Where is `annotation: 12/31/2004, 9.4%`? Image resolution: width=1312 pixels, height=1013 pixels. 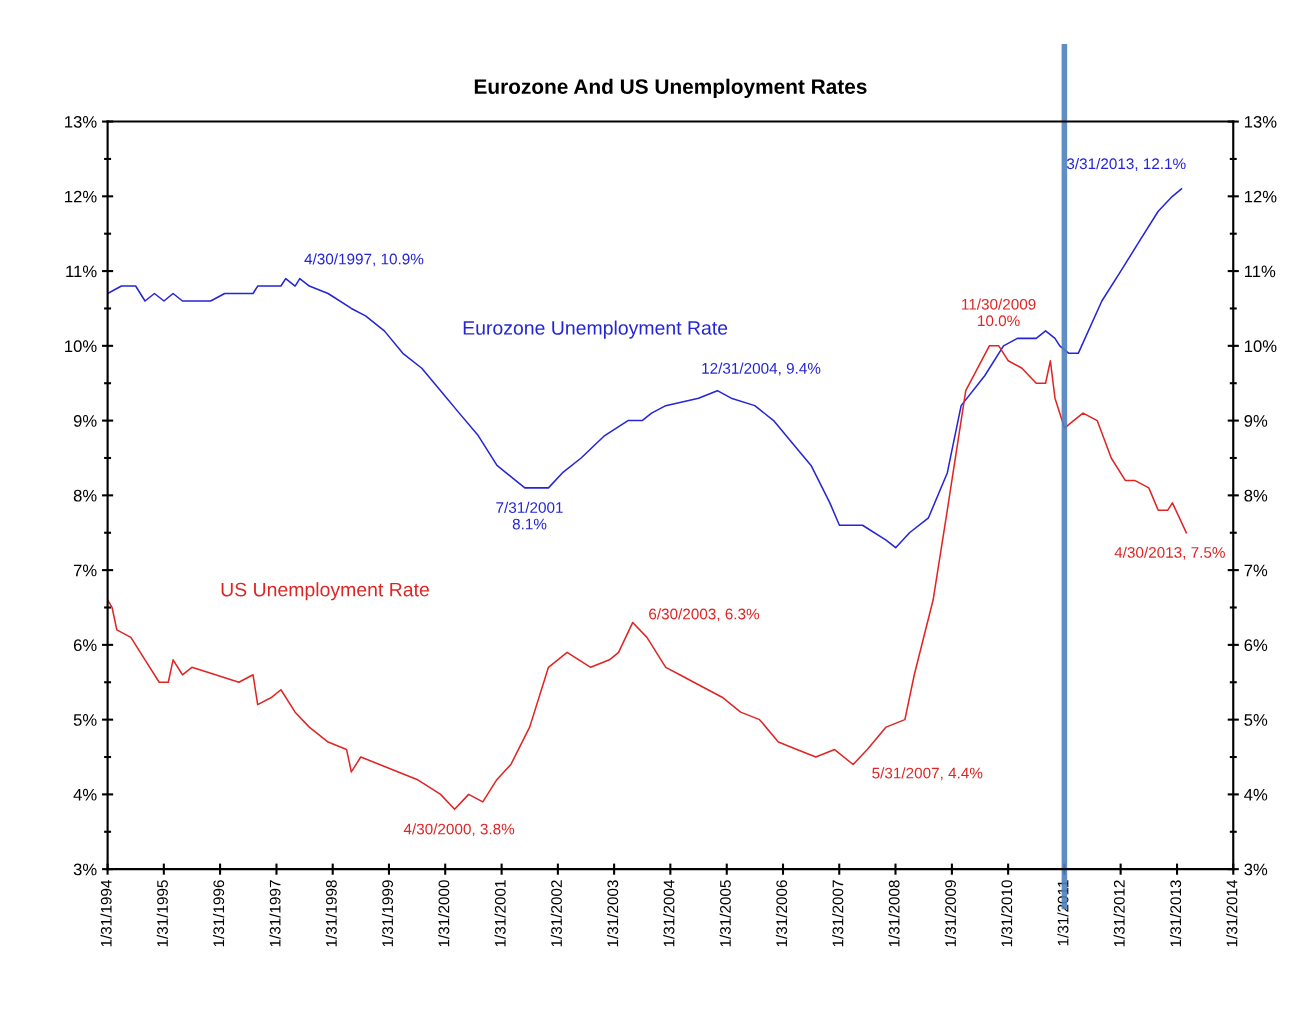
annotation: 12/31/2004, 9.4% is located at coordinates (761, 369).